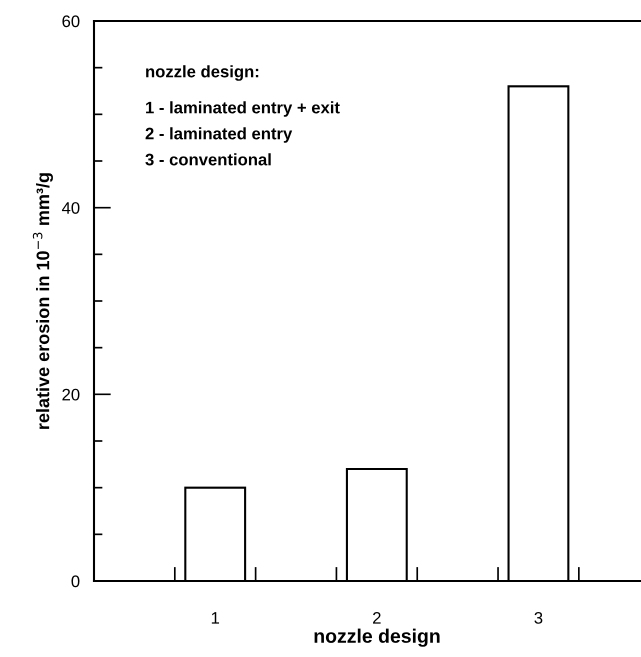 The width and height of the screenshot is (641, 657). Describe the element at coordinates (71, 21) in the screenshot. I see `y-tick-label: 60` at that location.